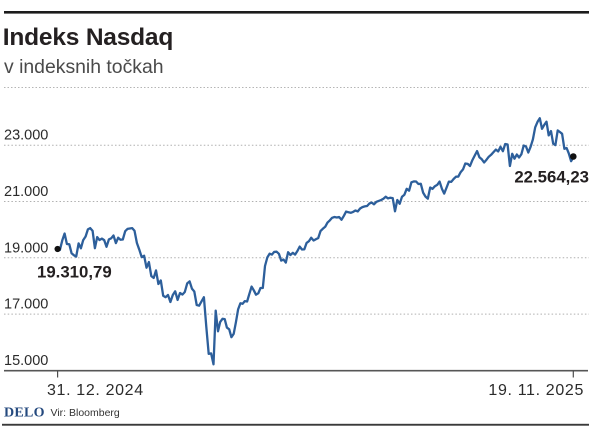 The height and width of the screenshot is (439, 600). What do you see at coordinates (536, 390) in the screenshot?
I see `svg-text: 19. 11. 2025` at bounding box center [536, 390].